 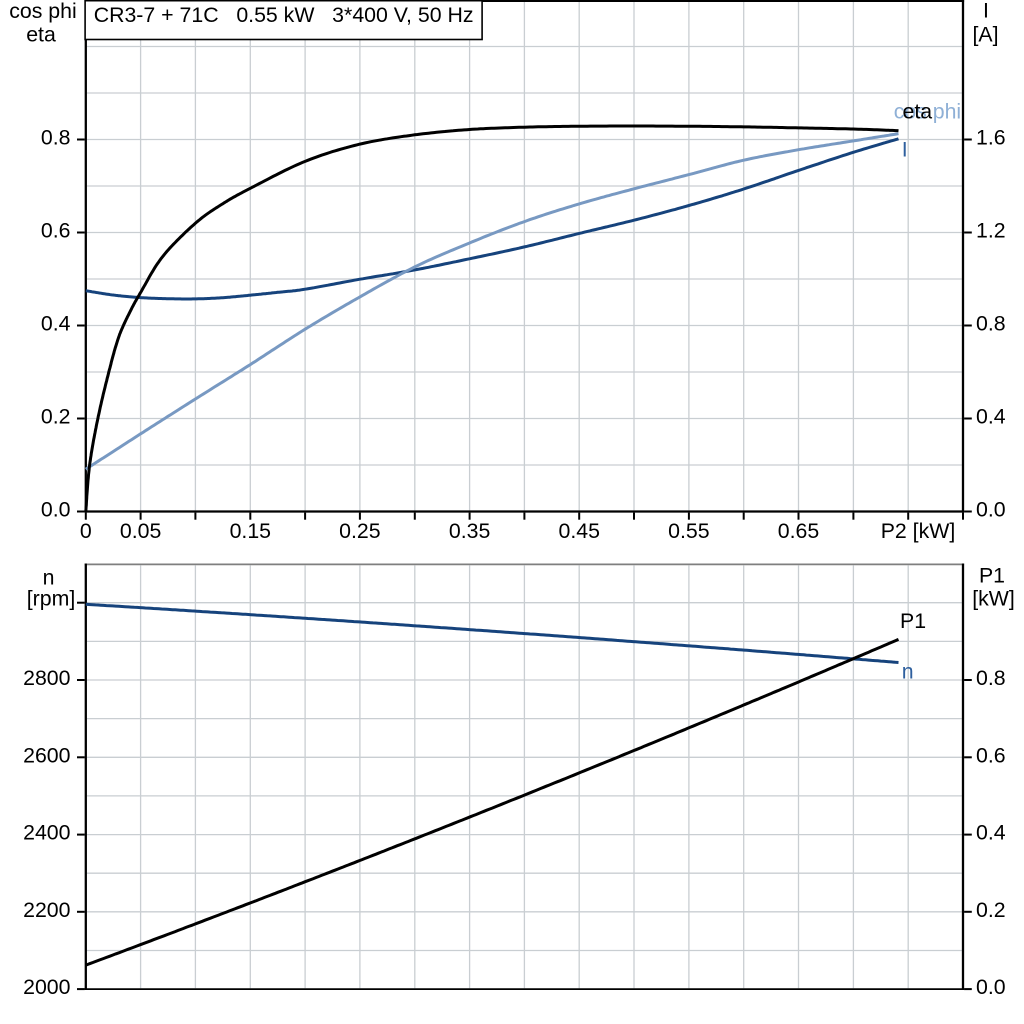 What do you see at coordinates (985, 35) in the screenshot?
I see `svg-text: [A]` at bounding box center [985, 35].